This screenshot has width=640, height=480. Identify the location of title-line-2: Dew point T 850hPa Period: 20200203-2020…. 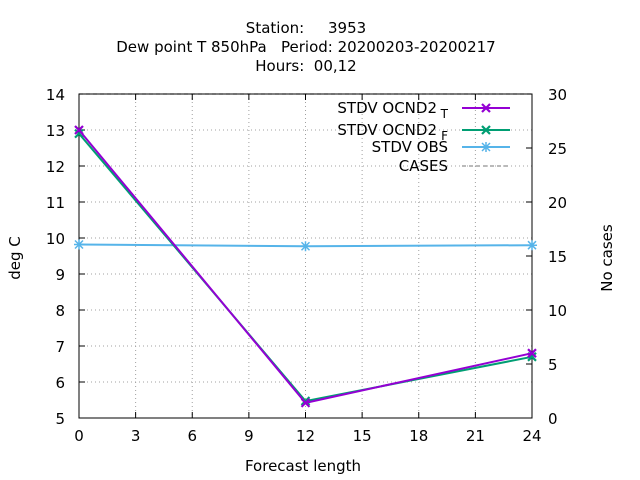
(305, 47).